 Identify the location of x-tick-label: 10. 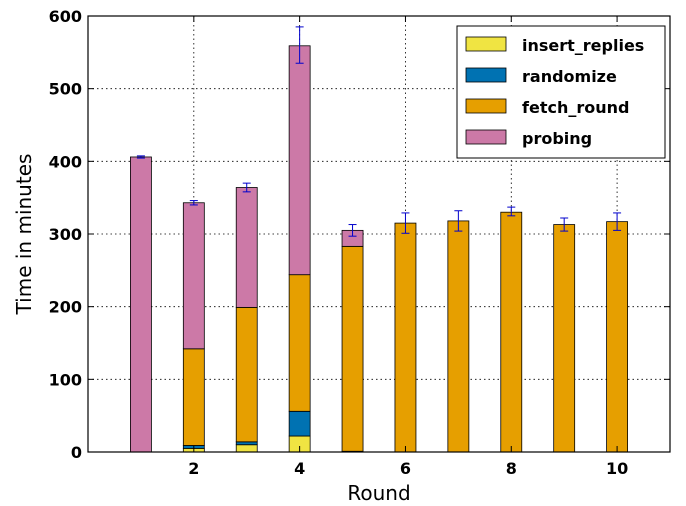
(617, 468).